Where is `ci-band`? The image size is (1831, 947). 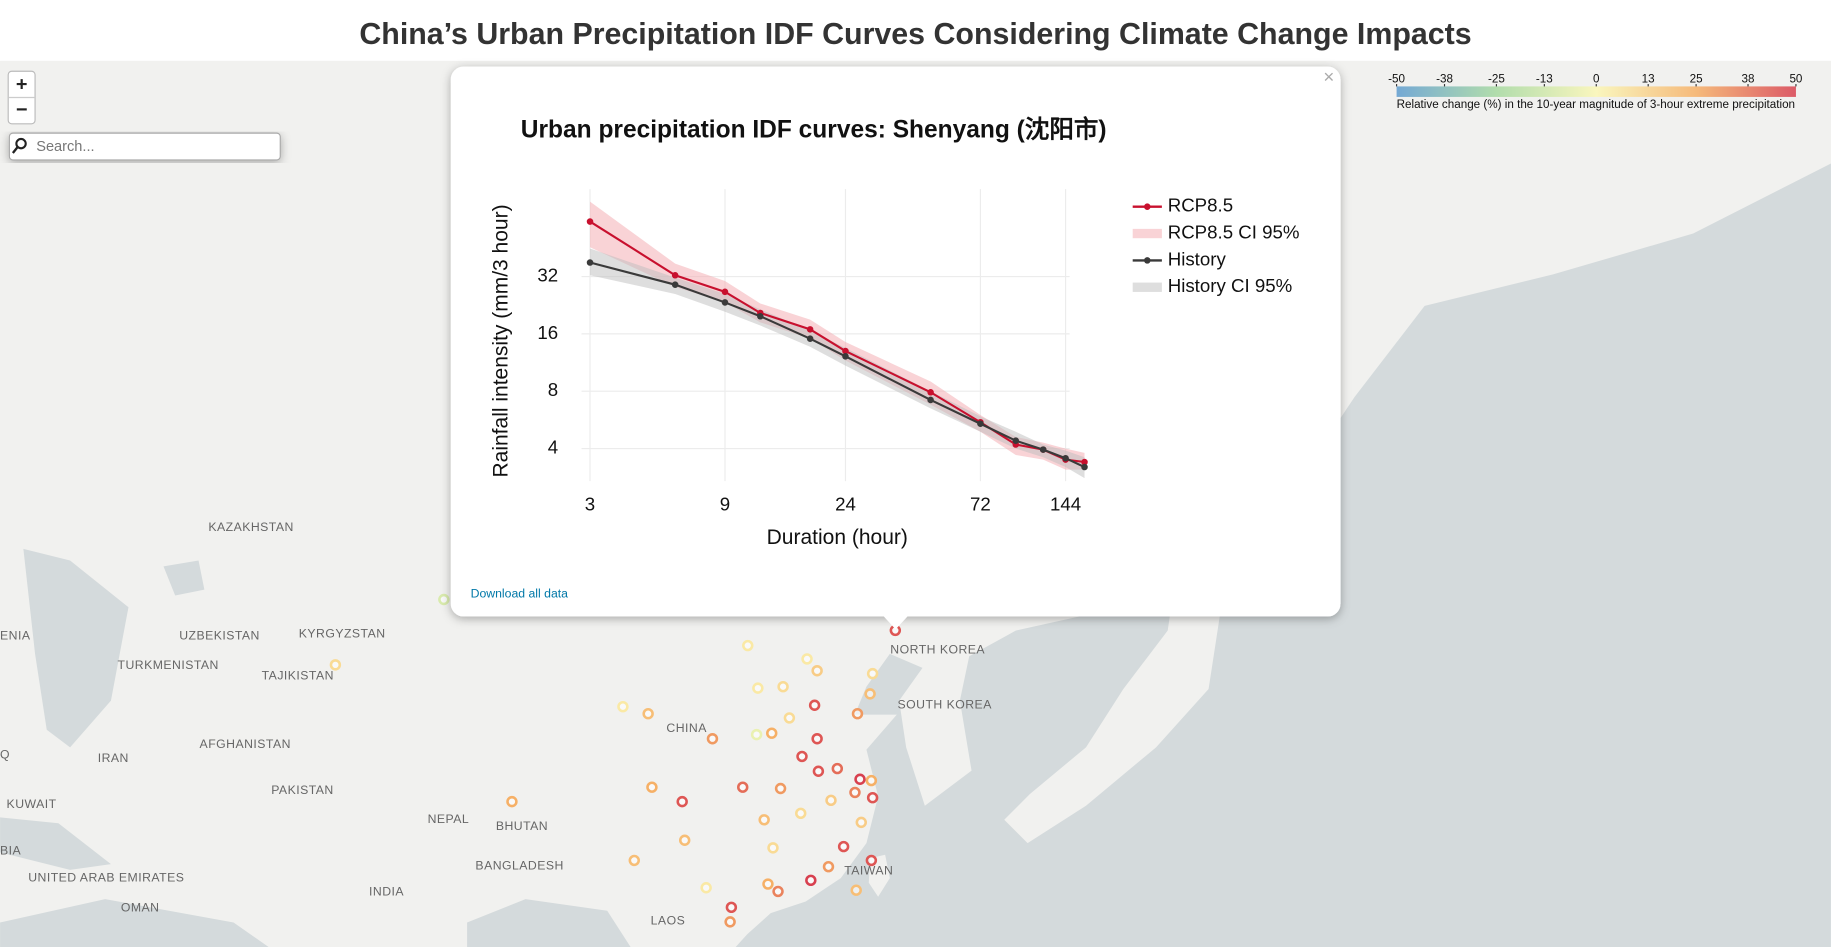 ci-band is located at coordinates (837, 363).